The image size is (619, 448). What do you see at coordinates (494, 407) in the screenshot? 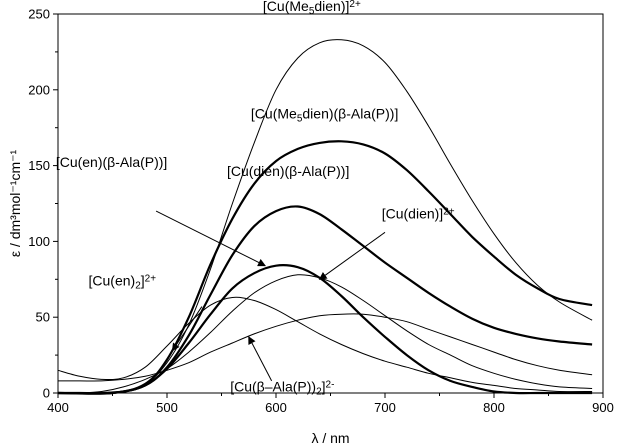
I see `x-tick-label: 800` at bounding box center [494, 407].